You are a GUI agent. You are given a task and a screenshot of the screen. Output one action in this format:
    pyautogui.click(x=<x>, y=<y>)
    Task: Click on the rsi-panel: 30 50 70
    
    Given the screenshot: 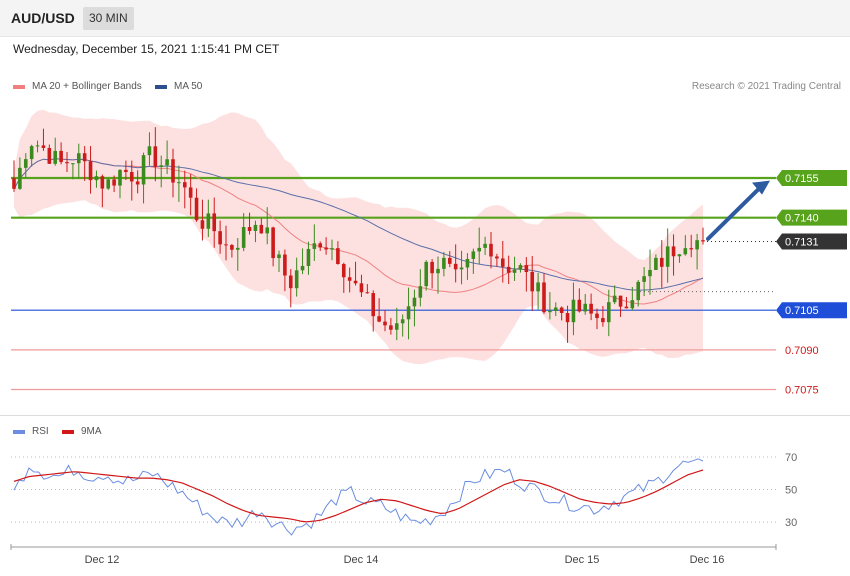 What is the action you would take?
    pyautogui.click(x=404, y=494)
    